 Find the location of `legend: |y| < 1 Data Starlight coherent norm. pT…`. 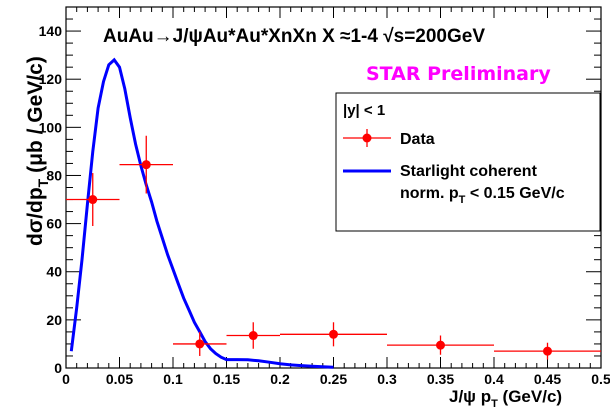

legend: |y| < 1 Data Starlight coherent norm. pT… is located at coordinates (468, 162).